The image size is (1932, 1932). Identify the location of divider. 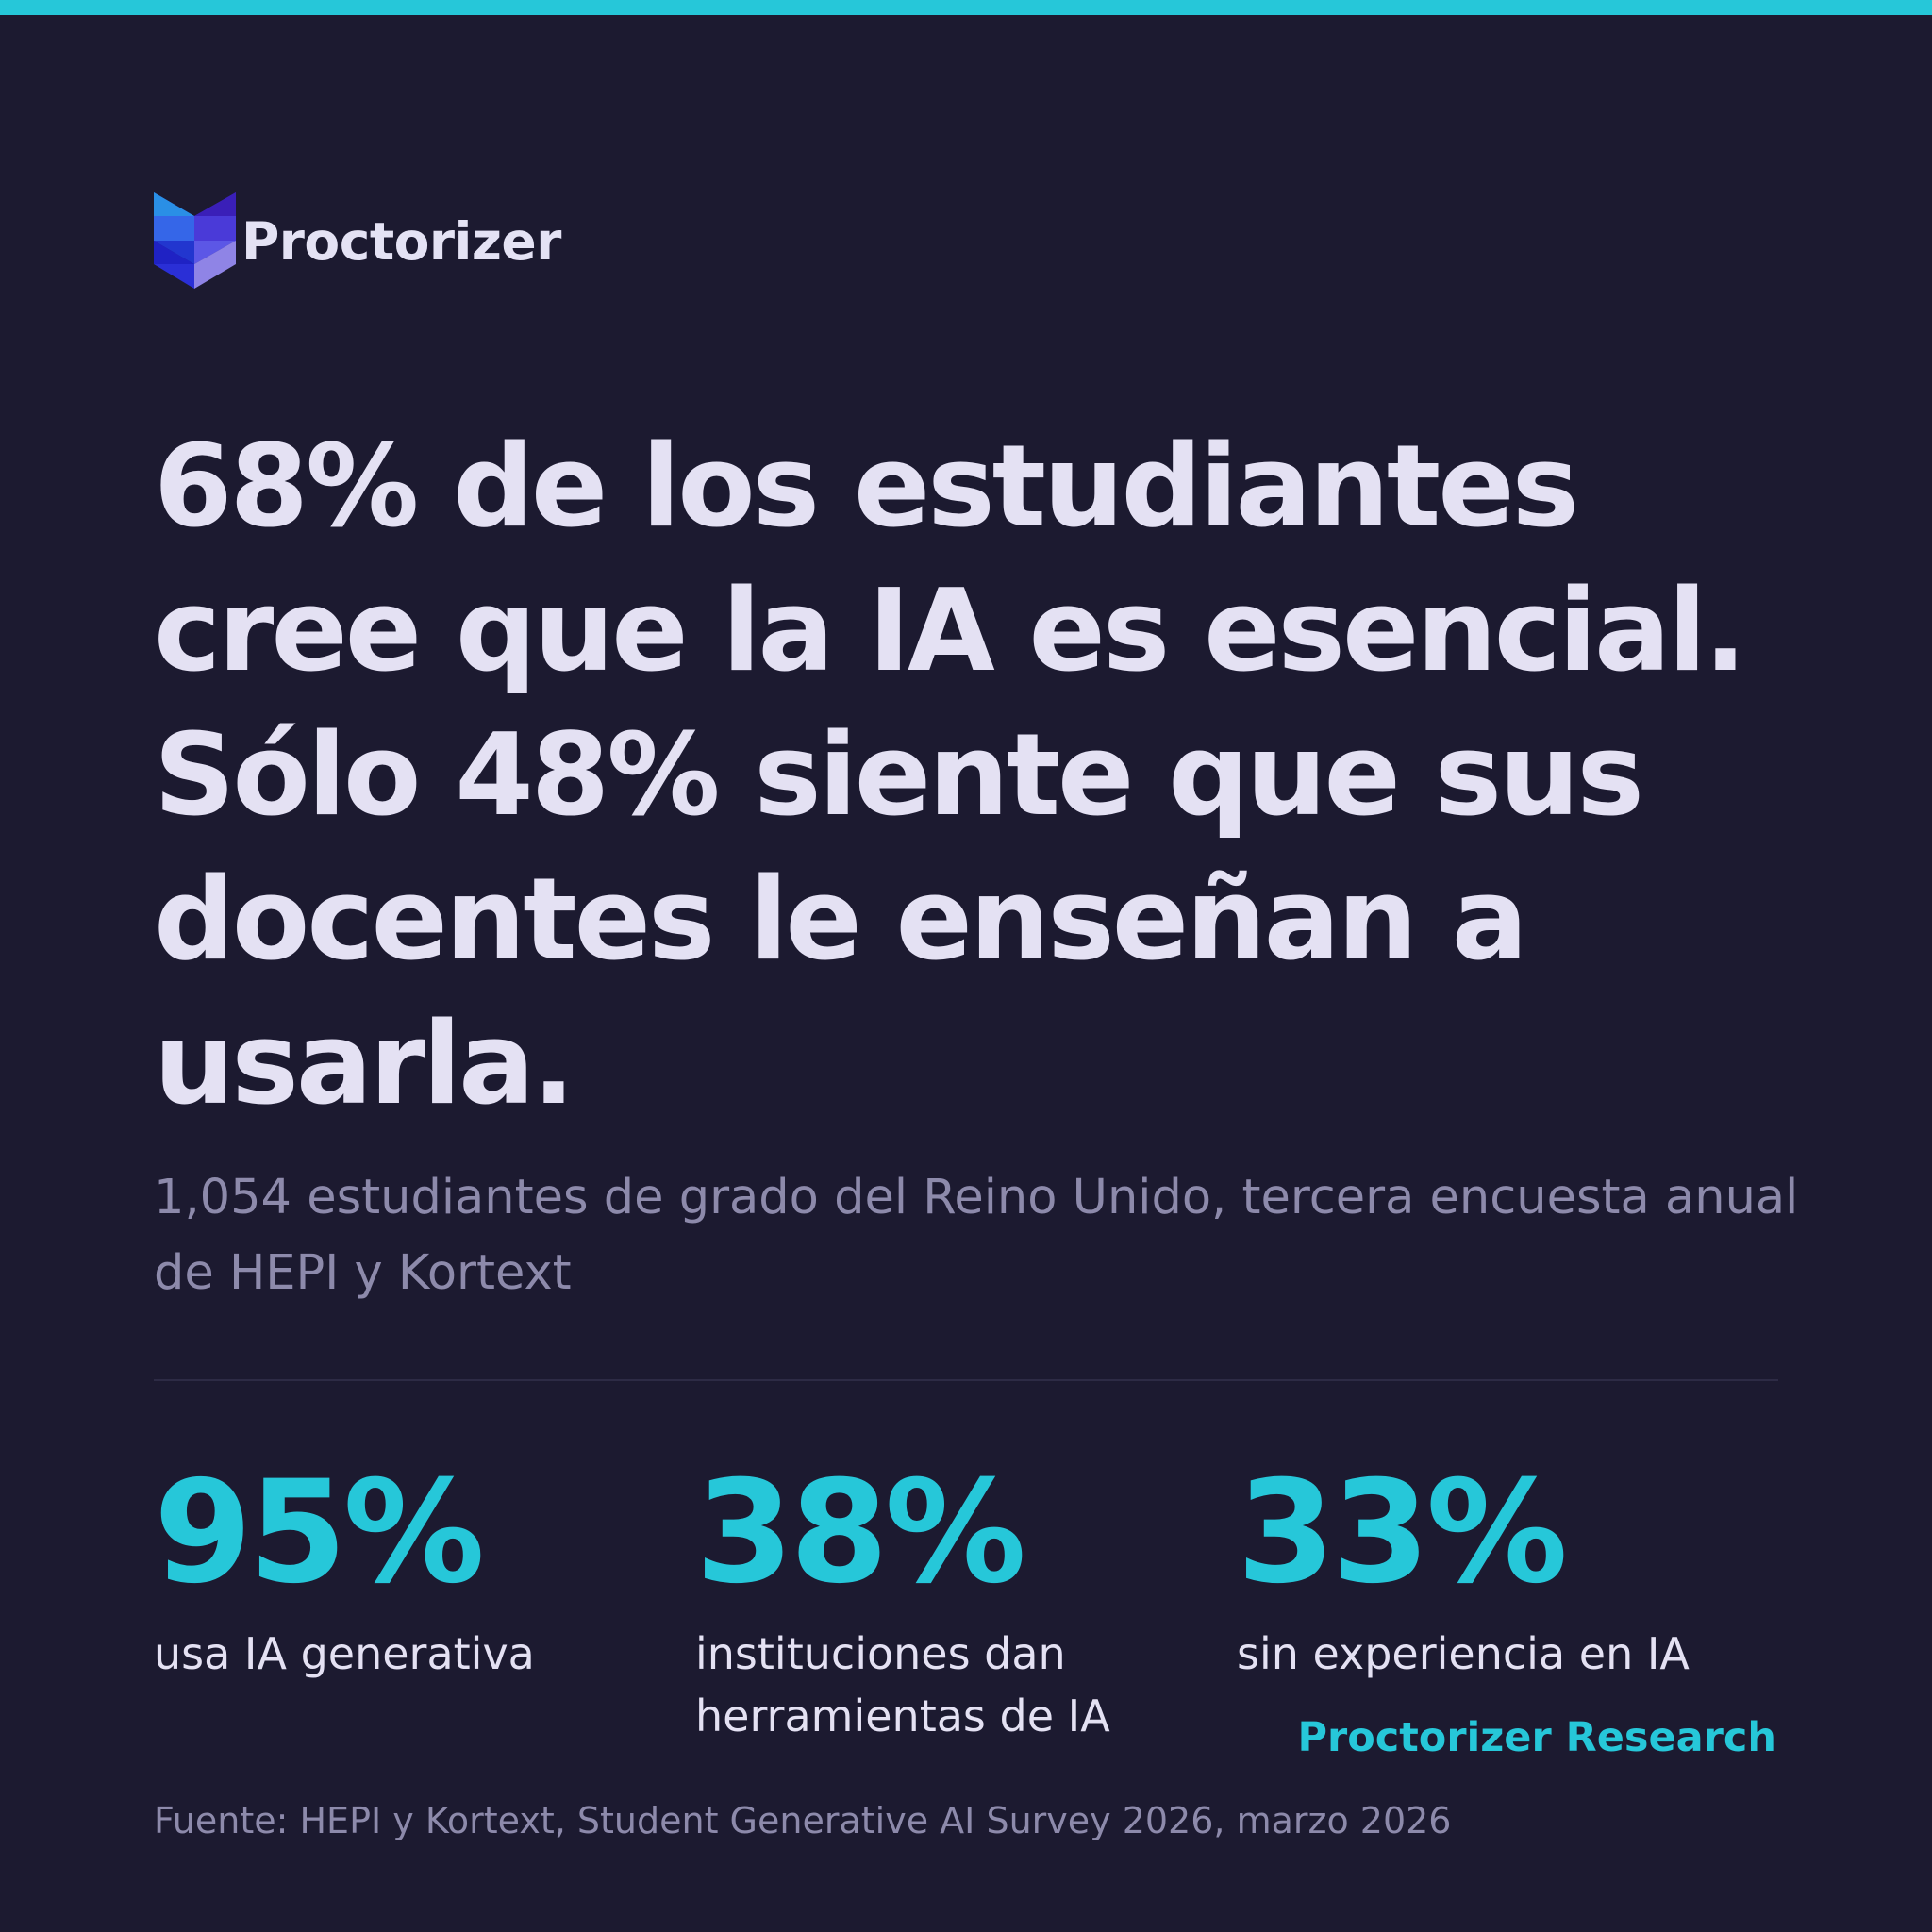
(966, 1380).